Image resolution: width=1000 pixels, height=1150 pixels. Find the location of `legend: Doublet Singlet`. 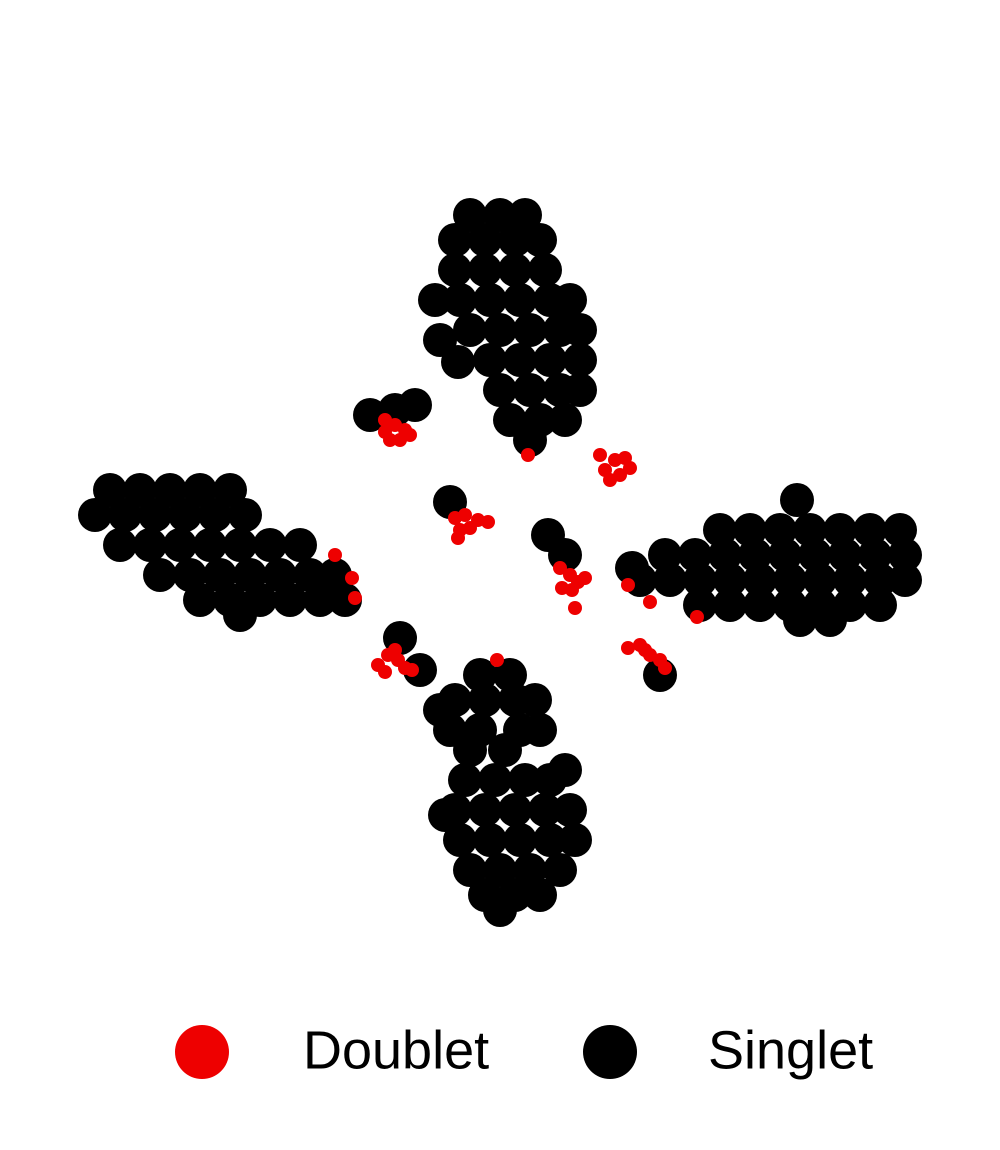

legend: Doublet Singlet is located at coordinates (524, 1050).